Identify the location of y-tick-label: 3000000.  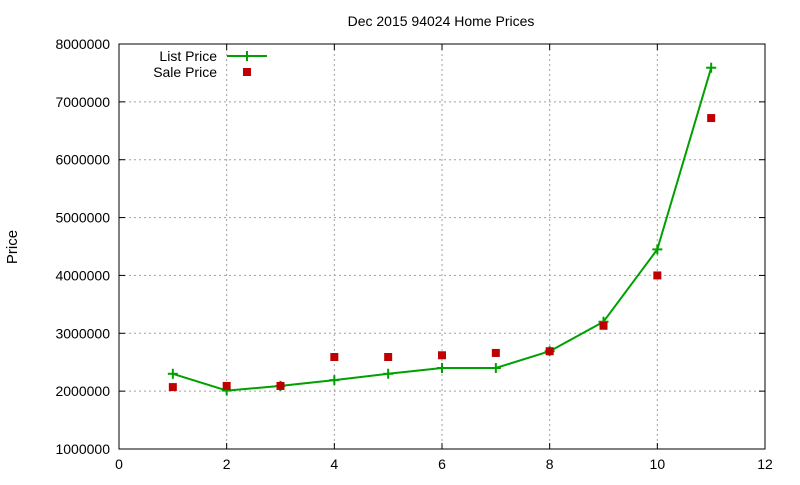
(82, 333).